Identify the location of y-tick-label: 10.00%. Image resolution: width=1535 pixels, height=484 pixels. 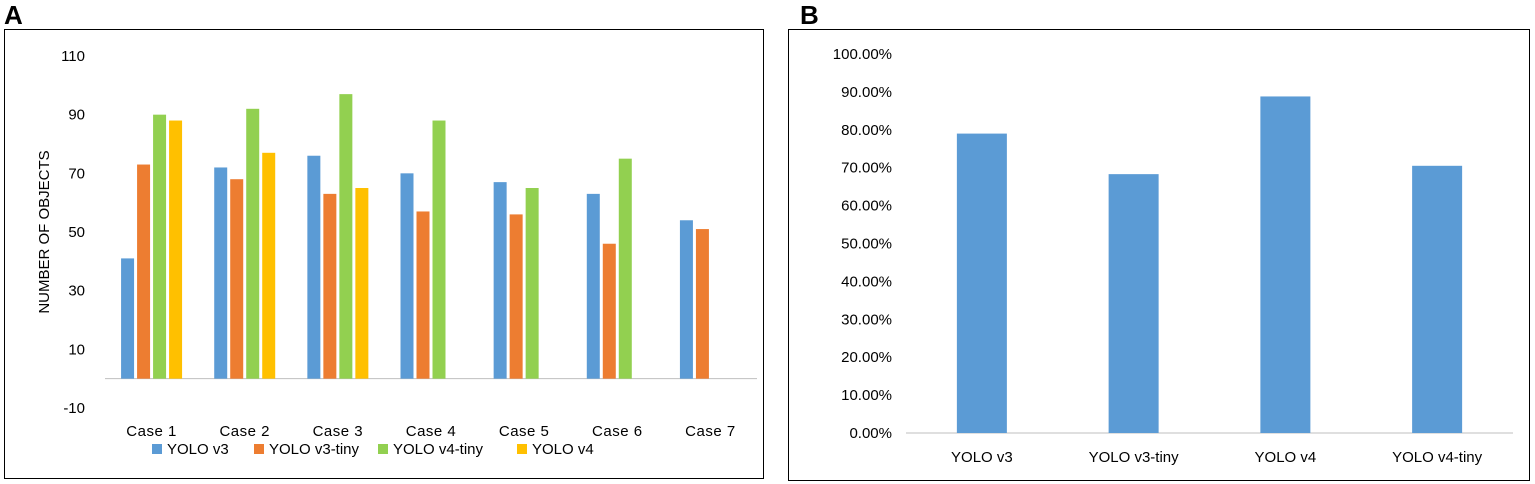
(866, 395).